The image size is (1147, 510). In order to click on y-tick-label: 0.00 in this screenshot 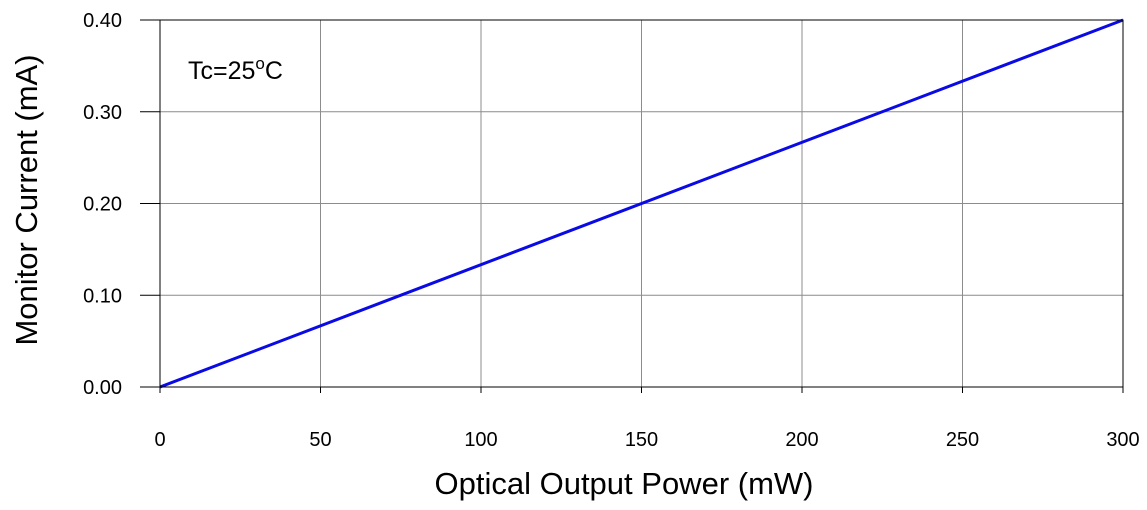, I will do `click(102, 388)`.